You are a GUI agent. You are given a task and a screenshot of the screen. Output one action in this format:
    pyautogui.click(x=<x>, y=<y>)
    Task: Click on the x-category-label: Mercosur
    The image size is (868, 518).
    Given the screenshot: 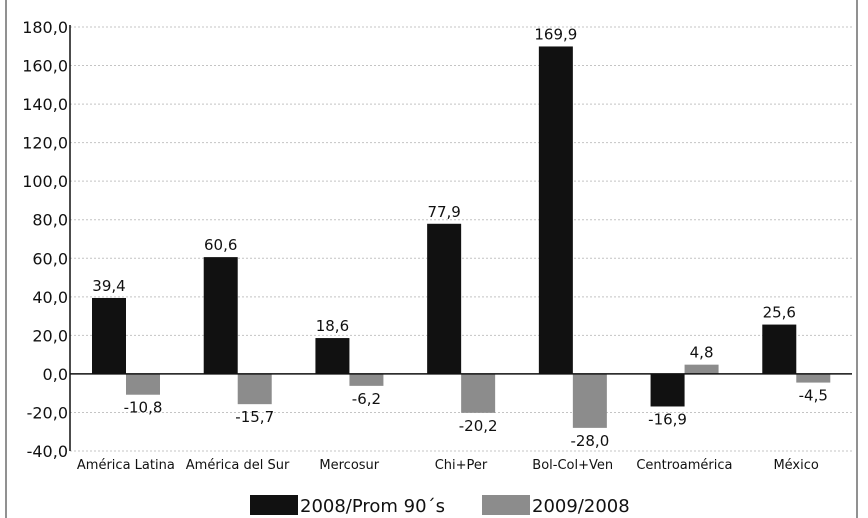 What is the action you would take?
    pyautogui.click(x=349, y=465)
    